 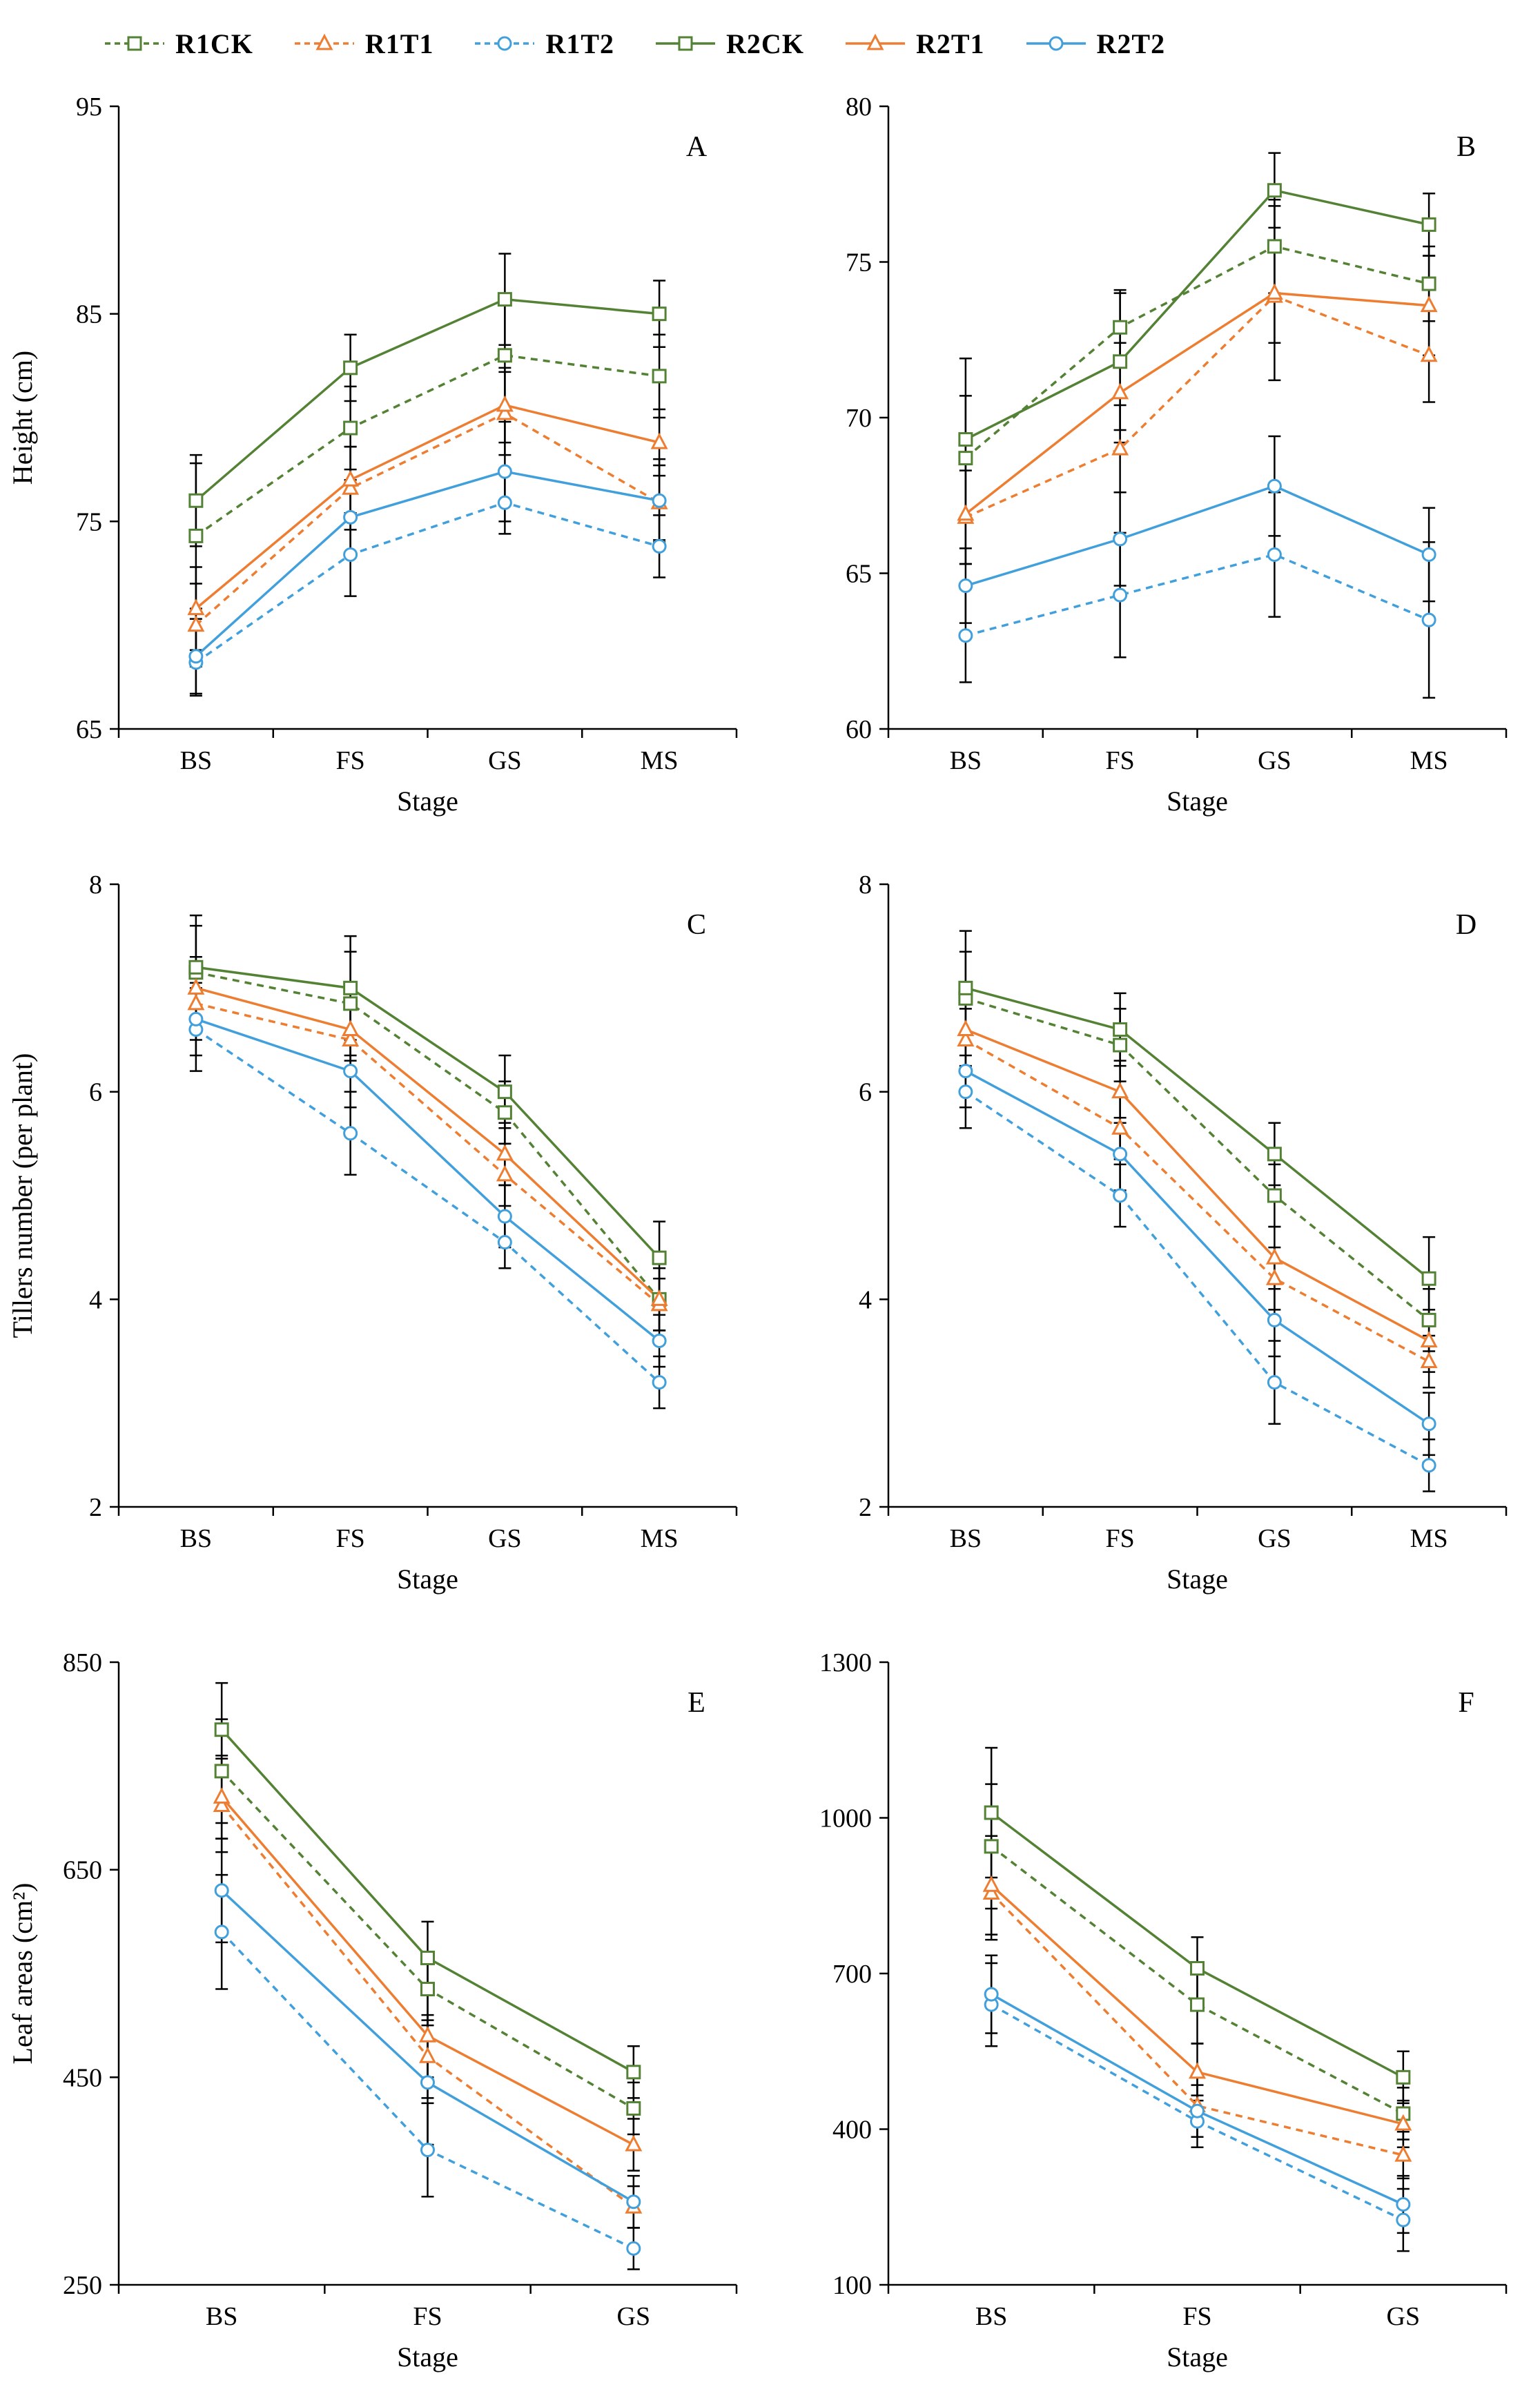 I want to click on x-axis-label: Stage, so click(x=427, y=1579).